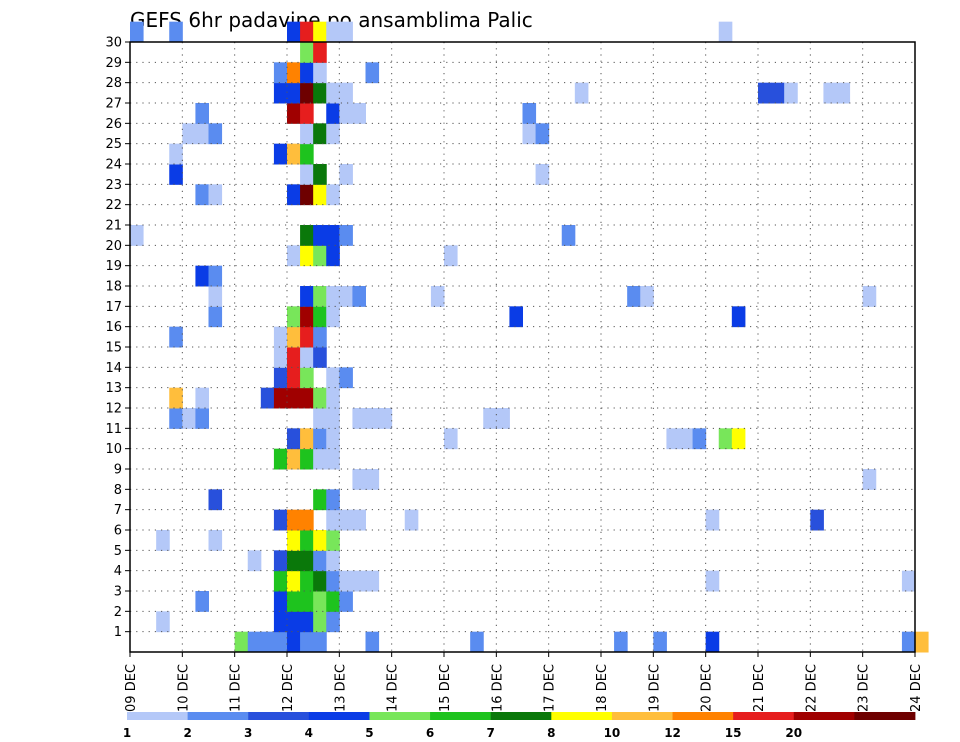 The height and width of the screenshot is (742, 960). I want to click on y-tick-label: 4, so click(118, 571).